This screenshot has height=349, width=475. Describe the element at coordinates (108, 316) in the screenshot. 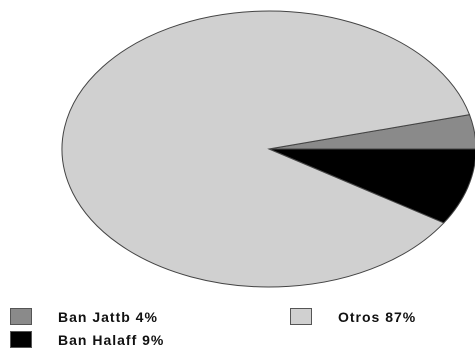

I see `legend-label-ban-jattb: Ban Jattb 4%` at that location.